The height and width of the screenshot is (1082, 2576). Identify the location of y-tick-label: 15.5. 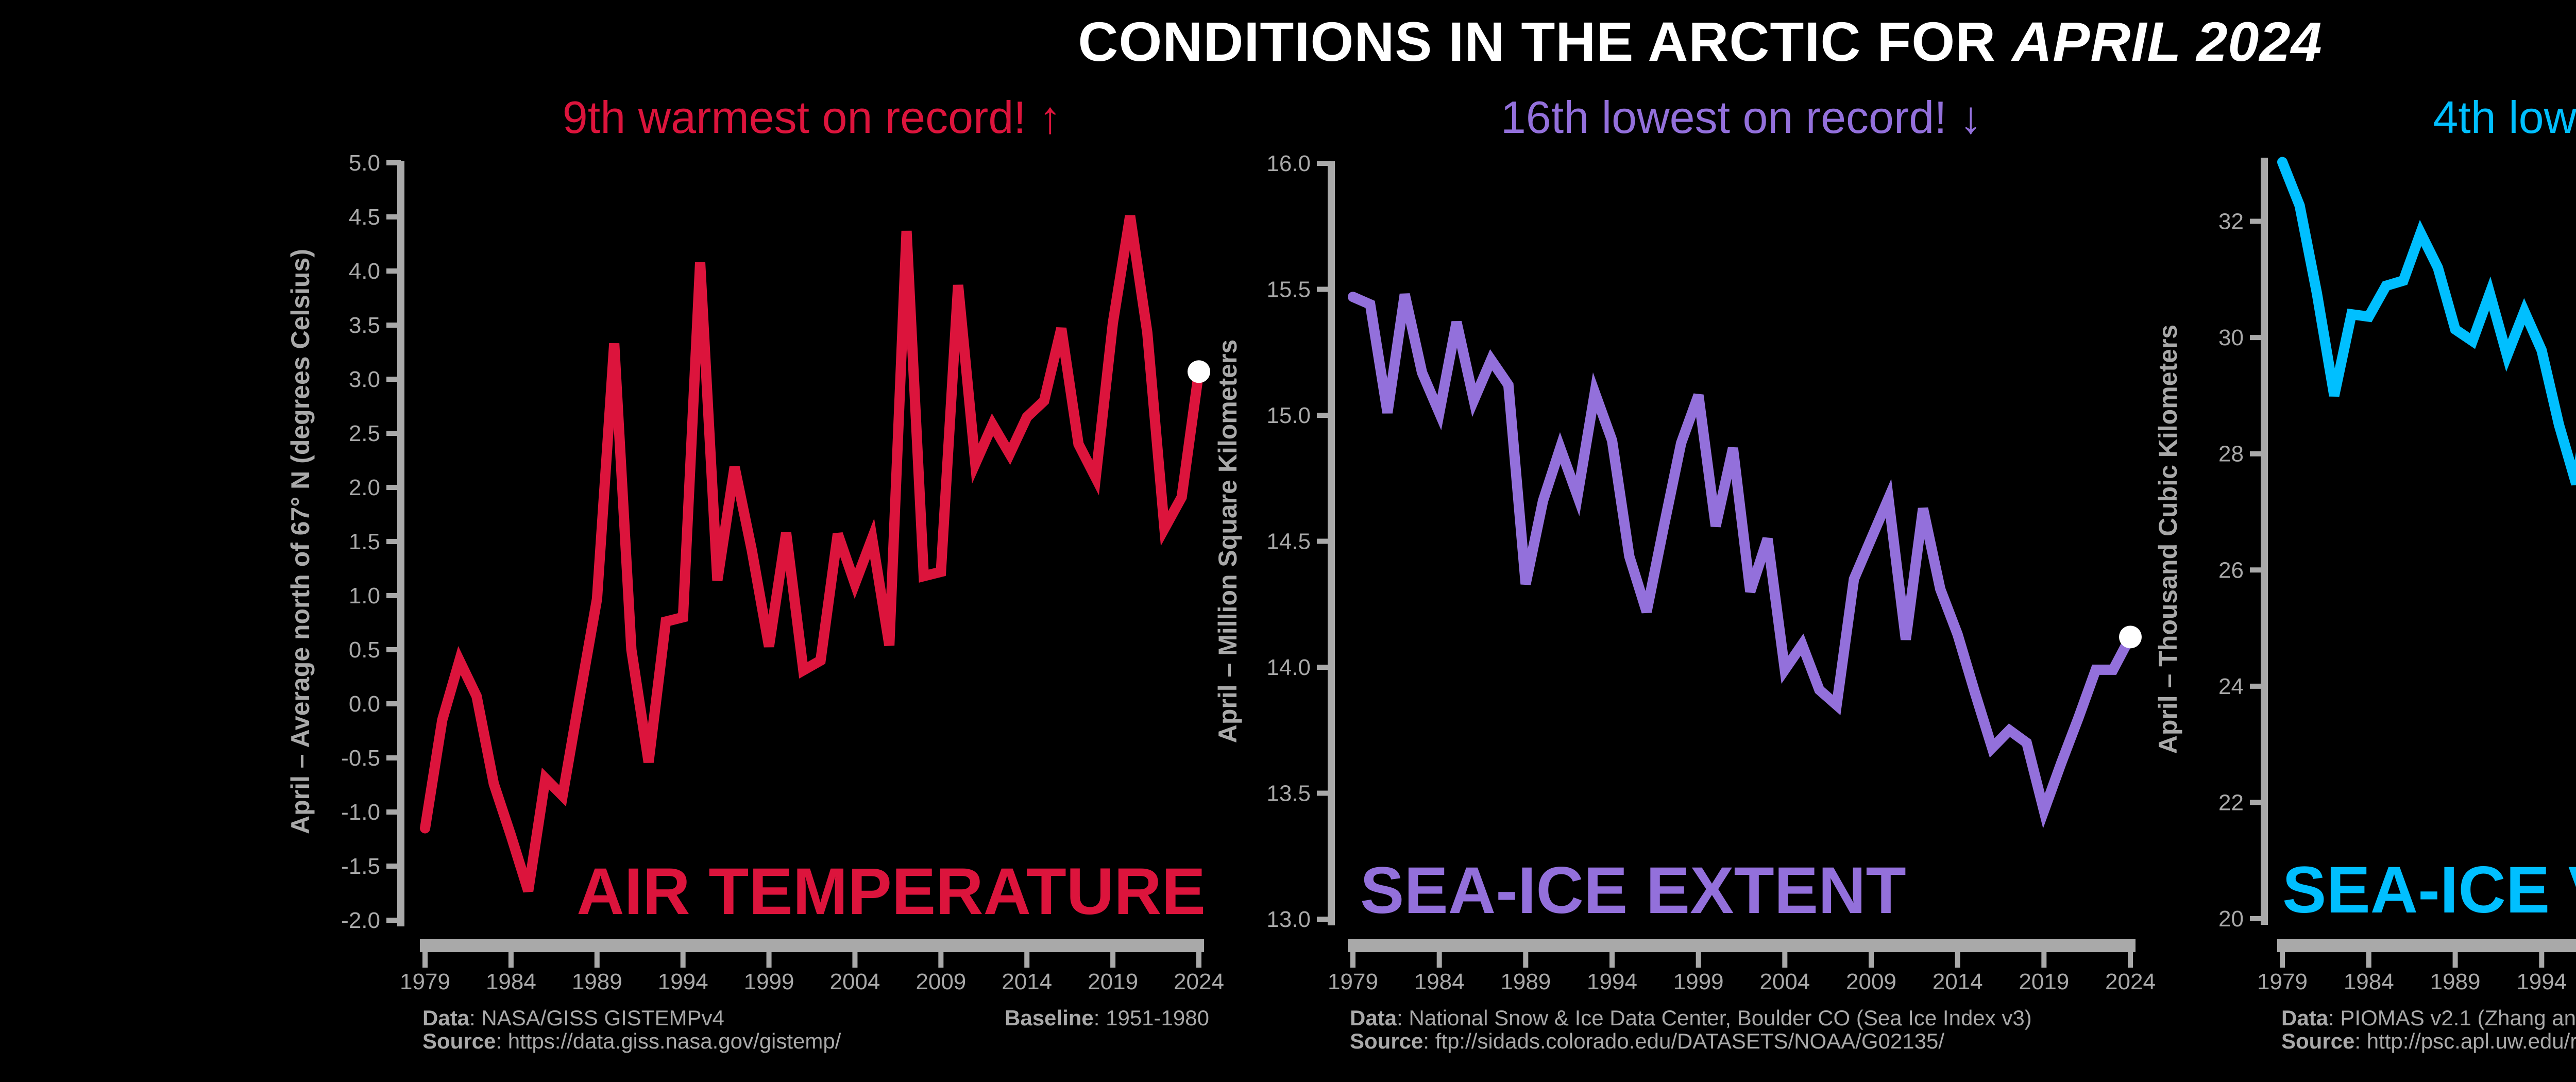
(1288, 289).